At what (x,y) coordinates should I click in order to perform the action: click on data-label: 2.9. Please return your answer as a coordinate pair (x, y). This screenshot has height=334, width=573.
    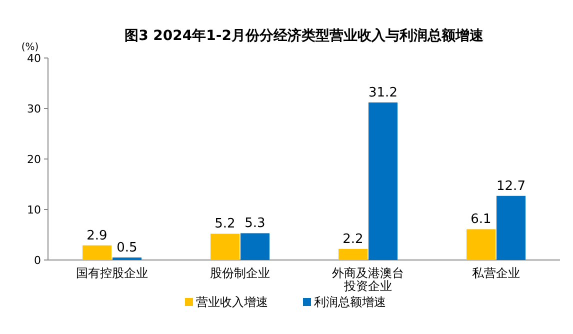
    Looking at the image, I should click on (97, 236).